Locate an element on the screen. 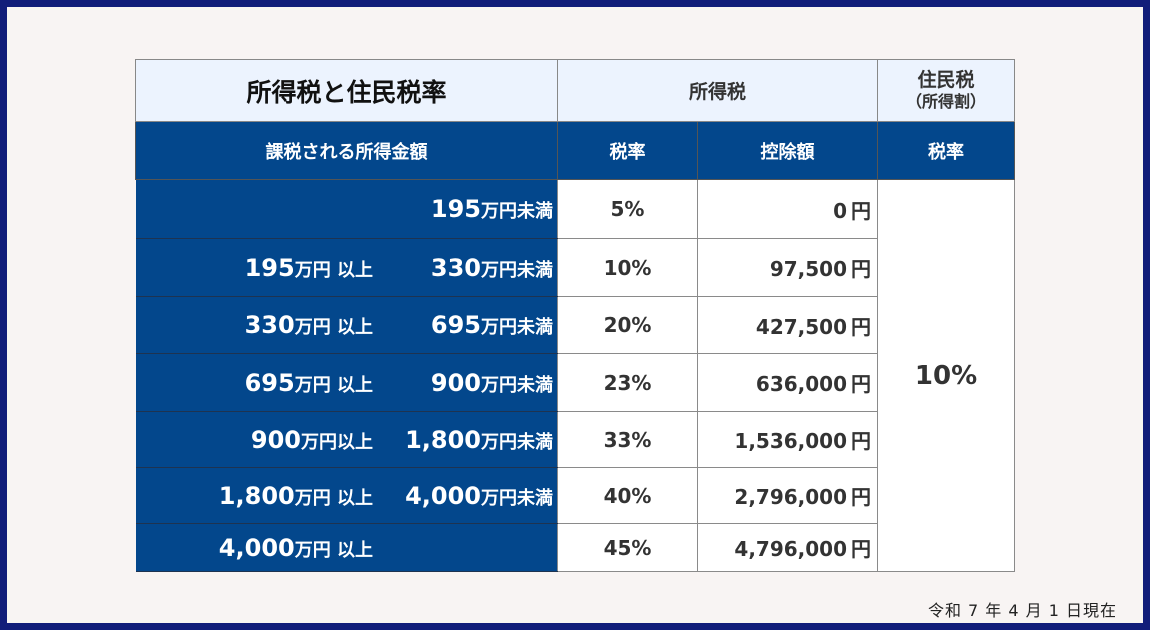 This screenshot has width=1150, height=630. income-tax-rate: 45% is located at coordinates (627, 547).